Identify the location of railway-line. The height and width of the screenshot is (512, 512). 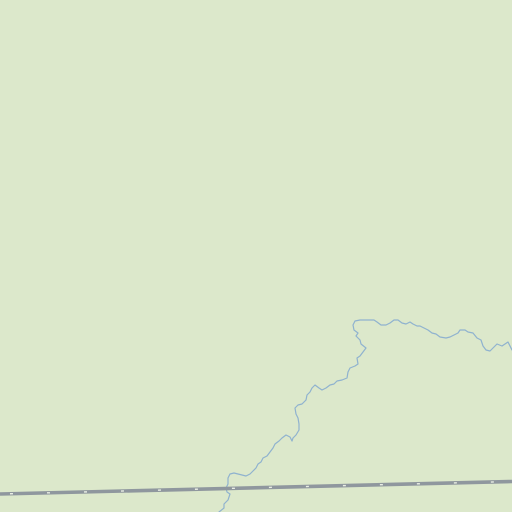
(256, 487).